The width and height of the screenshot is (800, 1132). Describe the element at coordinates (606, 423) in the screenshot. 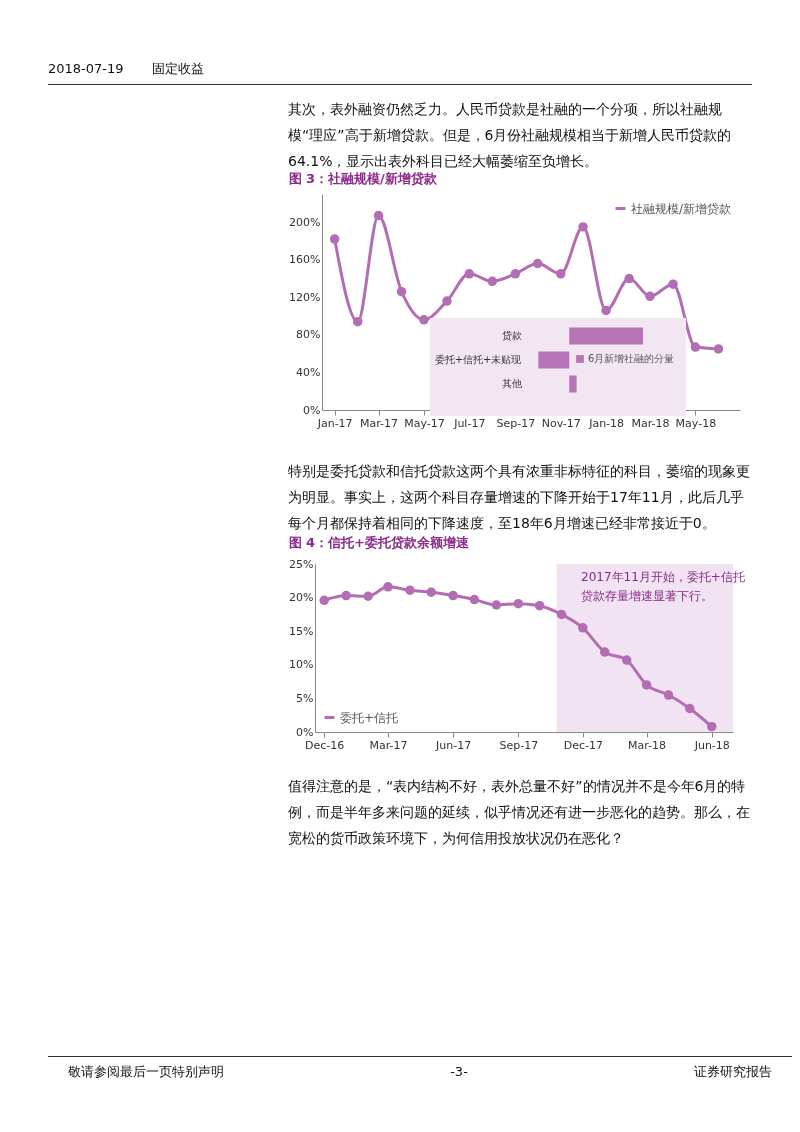

I see `x-tick-label: Jan-18` at that location.